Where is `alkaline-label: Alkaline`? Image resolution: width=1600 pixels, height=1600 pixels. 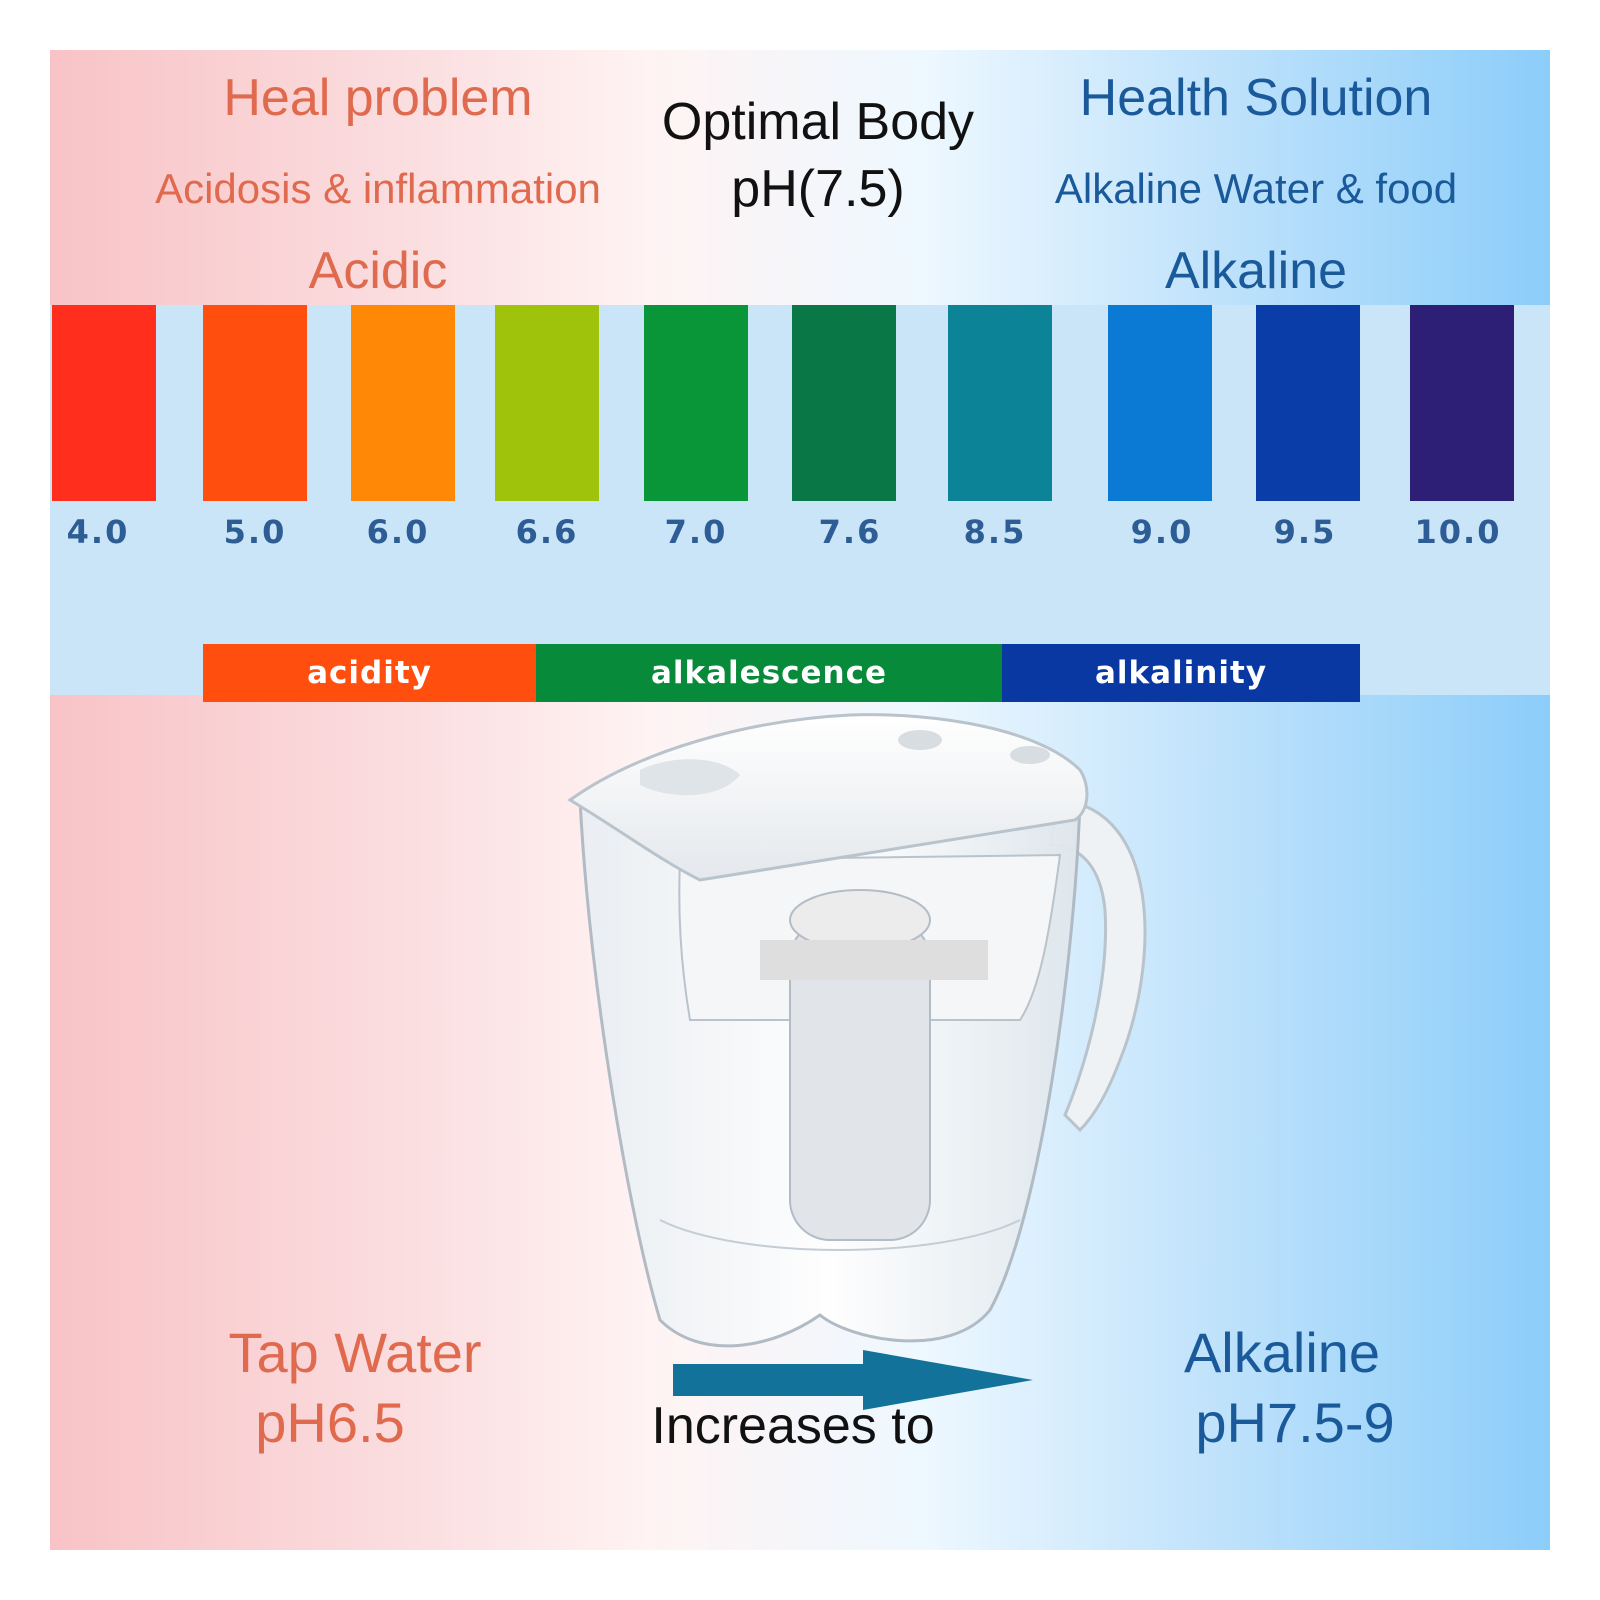
alkaline-label: Alkaline is located at coordinates (1256, 271).